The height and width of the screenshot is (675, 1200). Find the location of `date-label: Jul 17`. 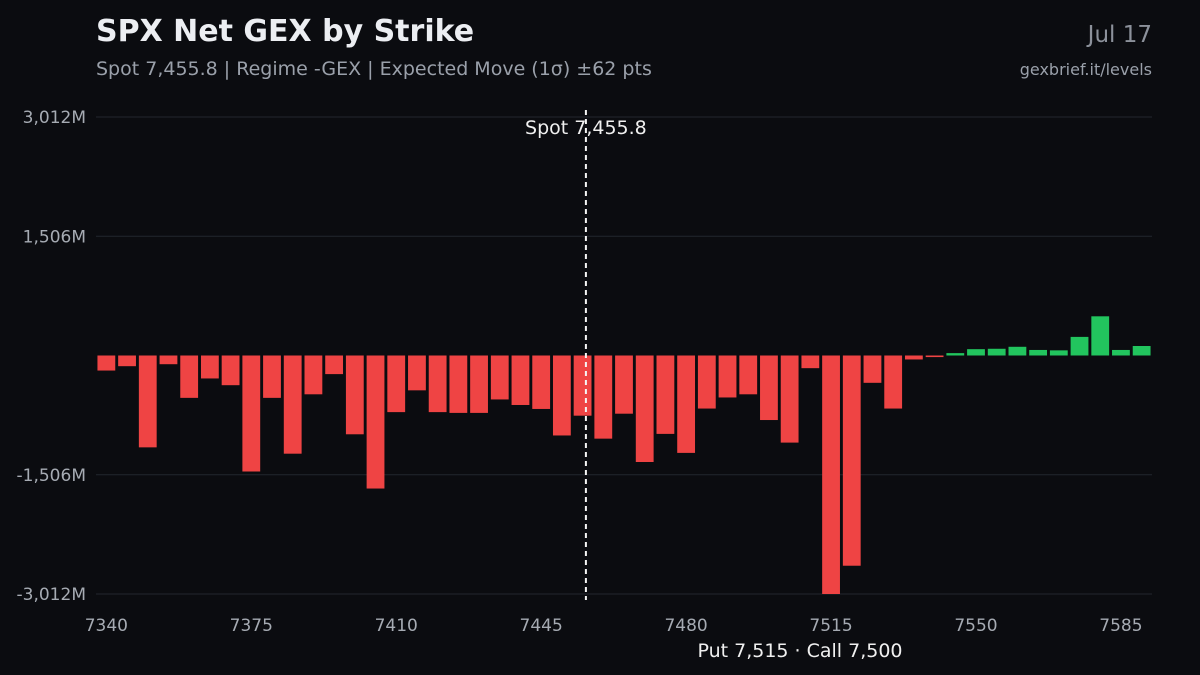

date-label: Jul 17 is located at coordinates (1119, 35).